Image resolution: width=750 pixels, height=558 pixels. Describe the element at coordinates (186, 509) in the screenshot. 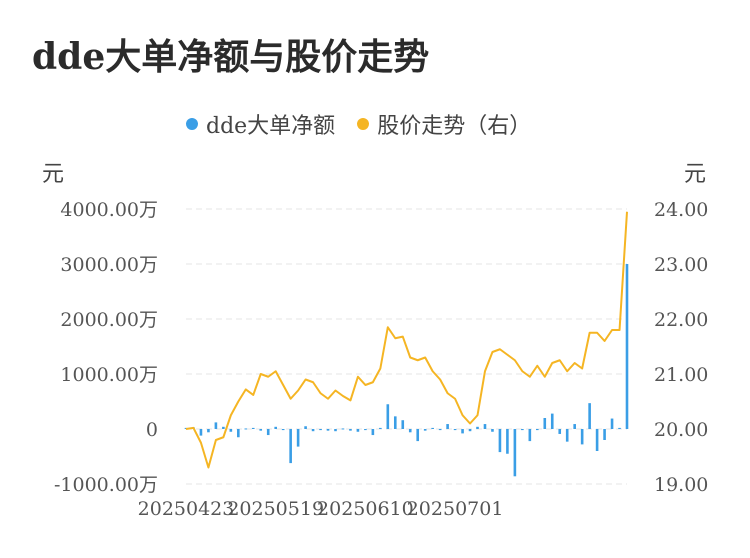

I see `x-tick-label: 20250423` at that location.